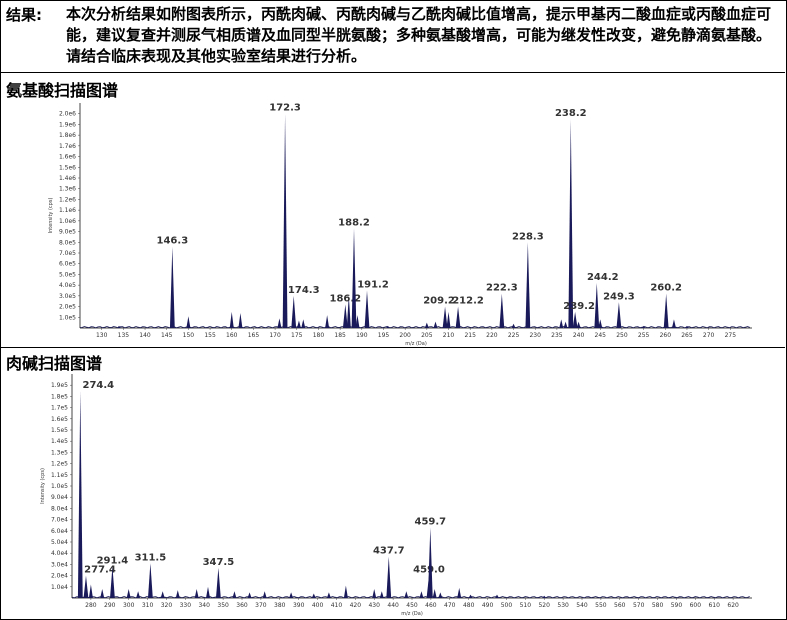 This screenshot has height=620, width=787. I want to click on x-tick-label: 200, so click(405, 335).